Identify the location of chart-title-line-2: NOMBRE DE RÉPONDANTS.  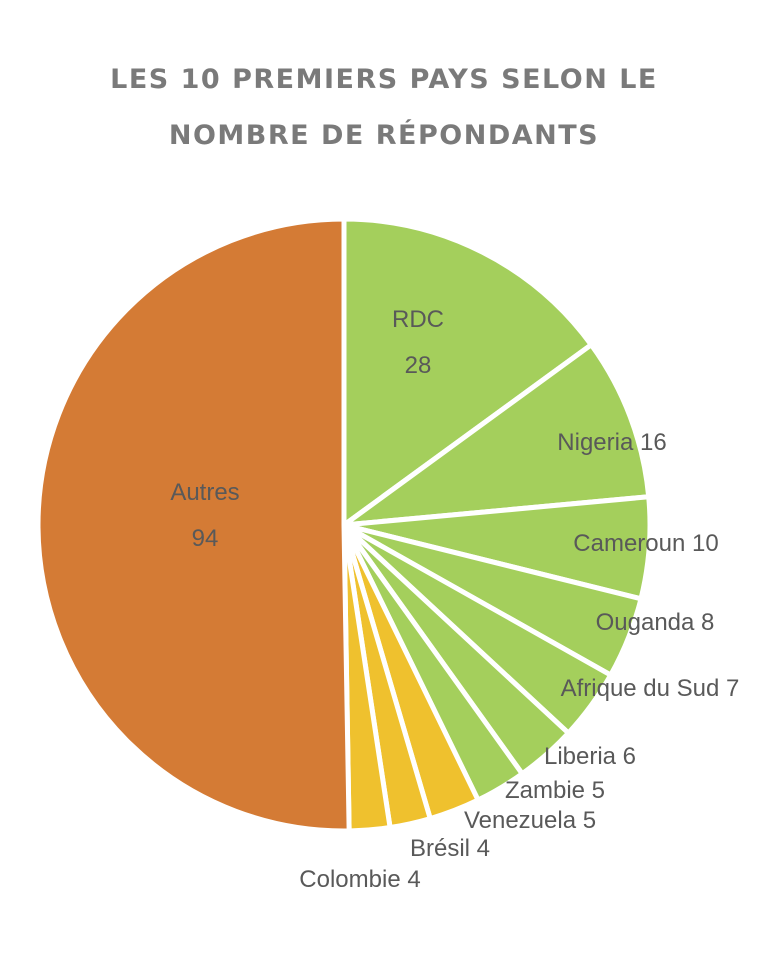
(384, 135).